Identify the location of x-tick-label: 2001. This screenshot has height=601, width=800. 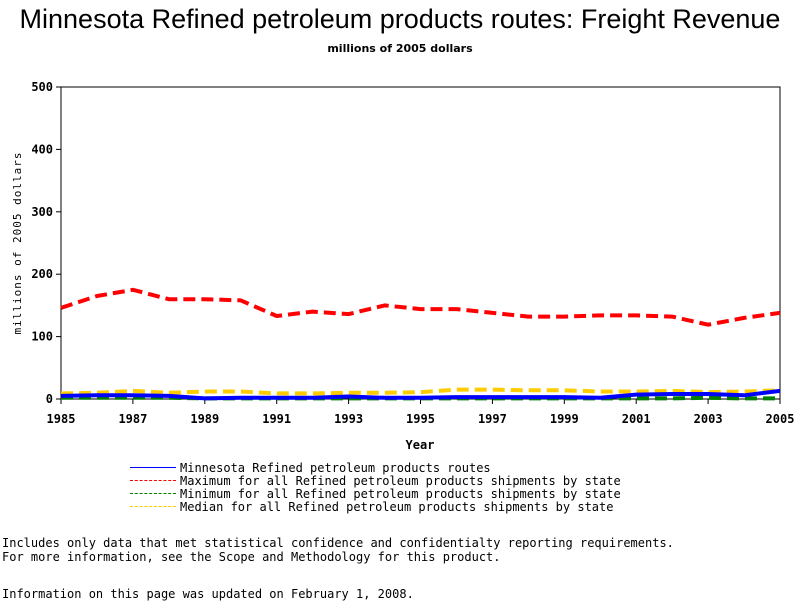
(636, 419).